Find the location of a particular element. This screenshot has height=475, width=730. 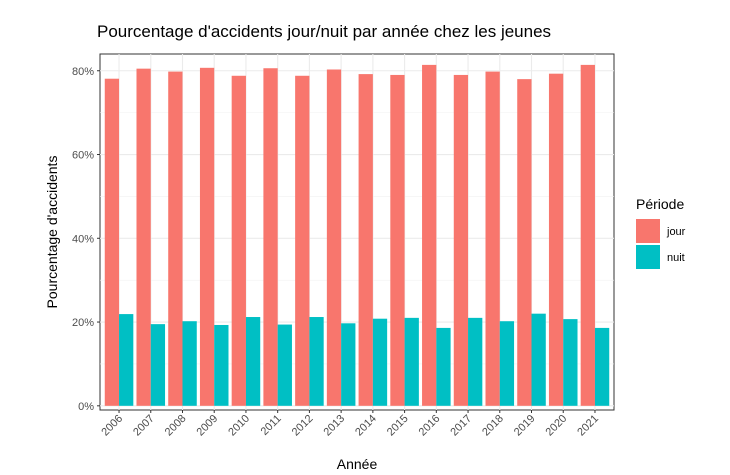

bar-jour-2019 is located at coordinates (524, 242).